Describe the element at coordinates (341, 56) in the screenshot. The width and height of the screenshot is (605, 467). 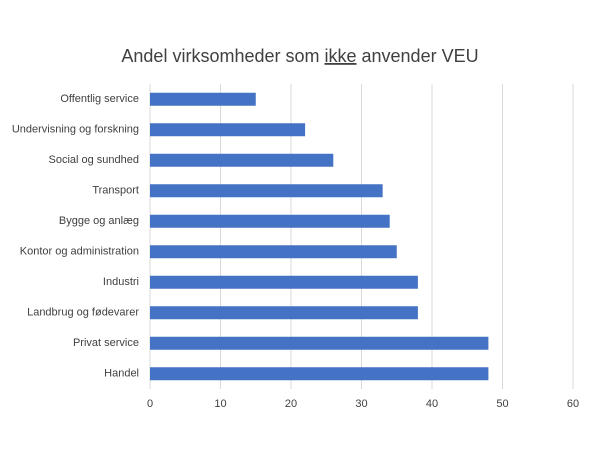
I see `title-underlined: ikke` at that location.